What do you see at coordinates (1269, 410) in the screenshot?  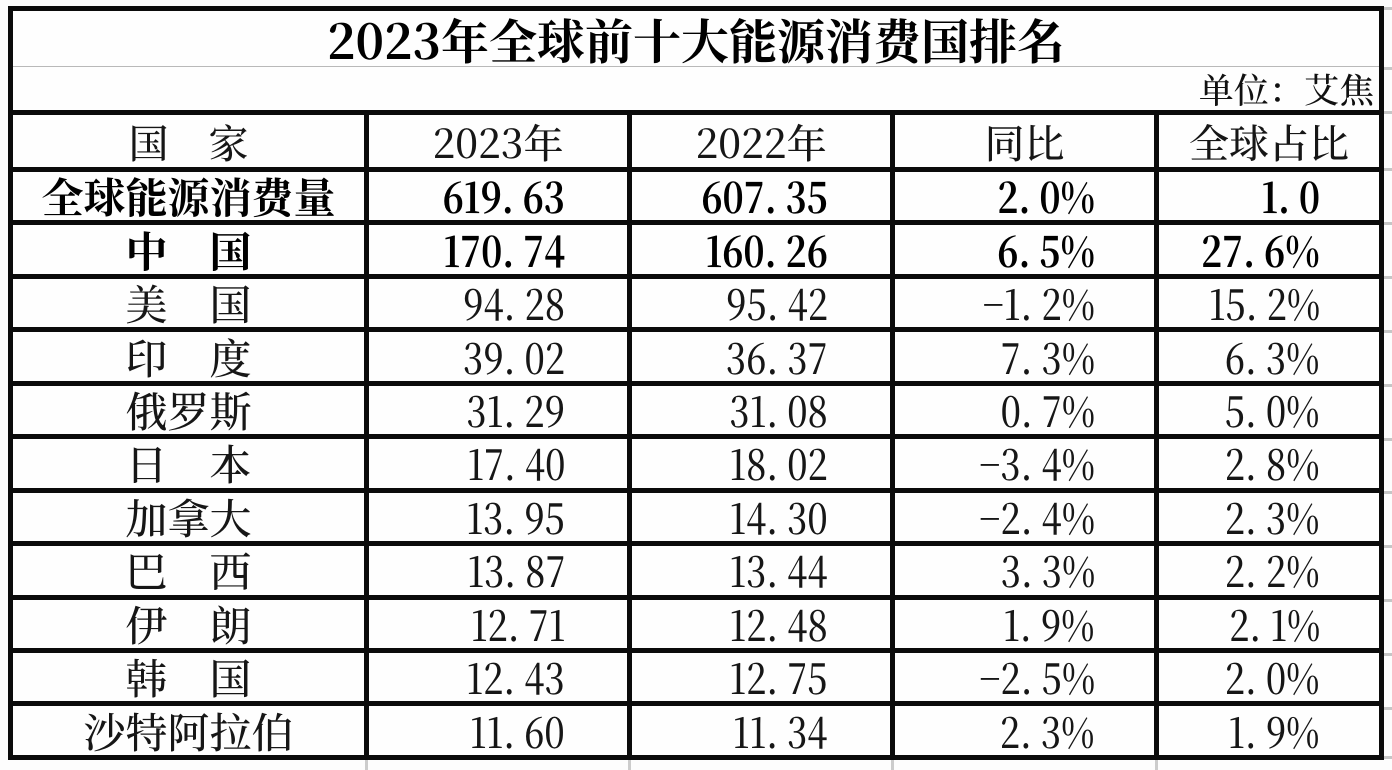 I see `share-cell: 5. 0%` at bounding box center [1269, 410].